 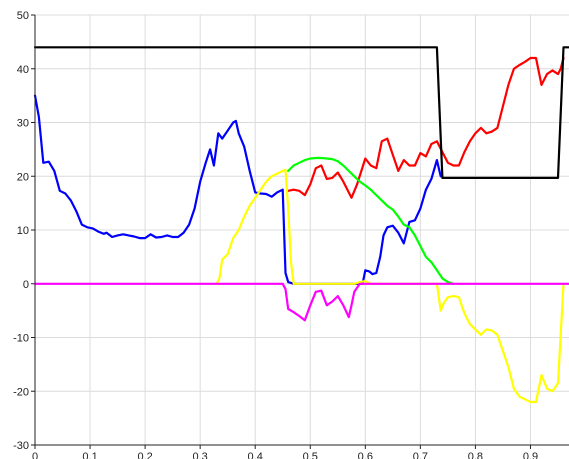 What do you see at coordinates (21, 392) in the screenshot?
I see `y-tick-label: -20` at bounding box center [21, 392].